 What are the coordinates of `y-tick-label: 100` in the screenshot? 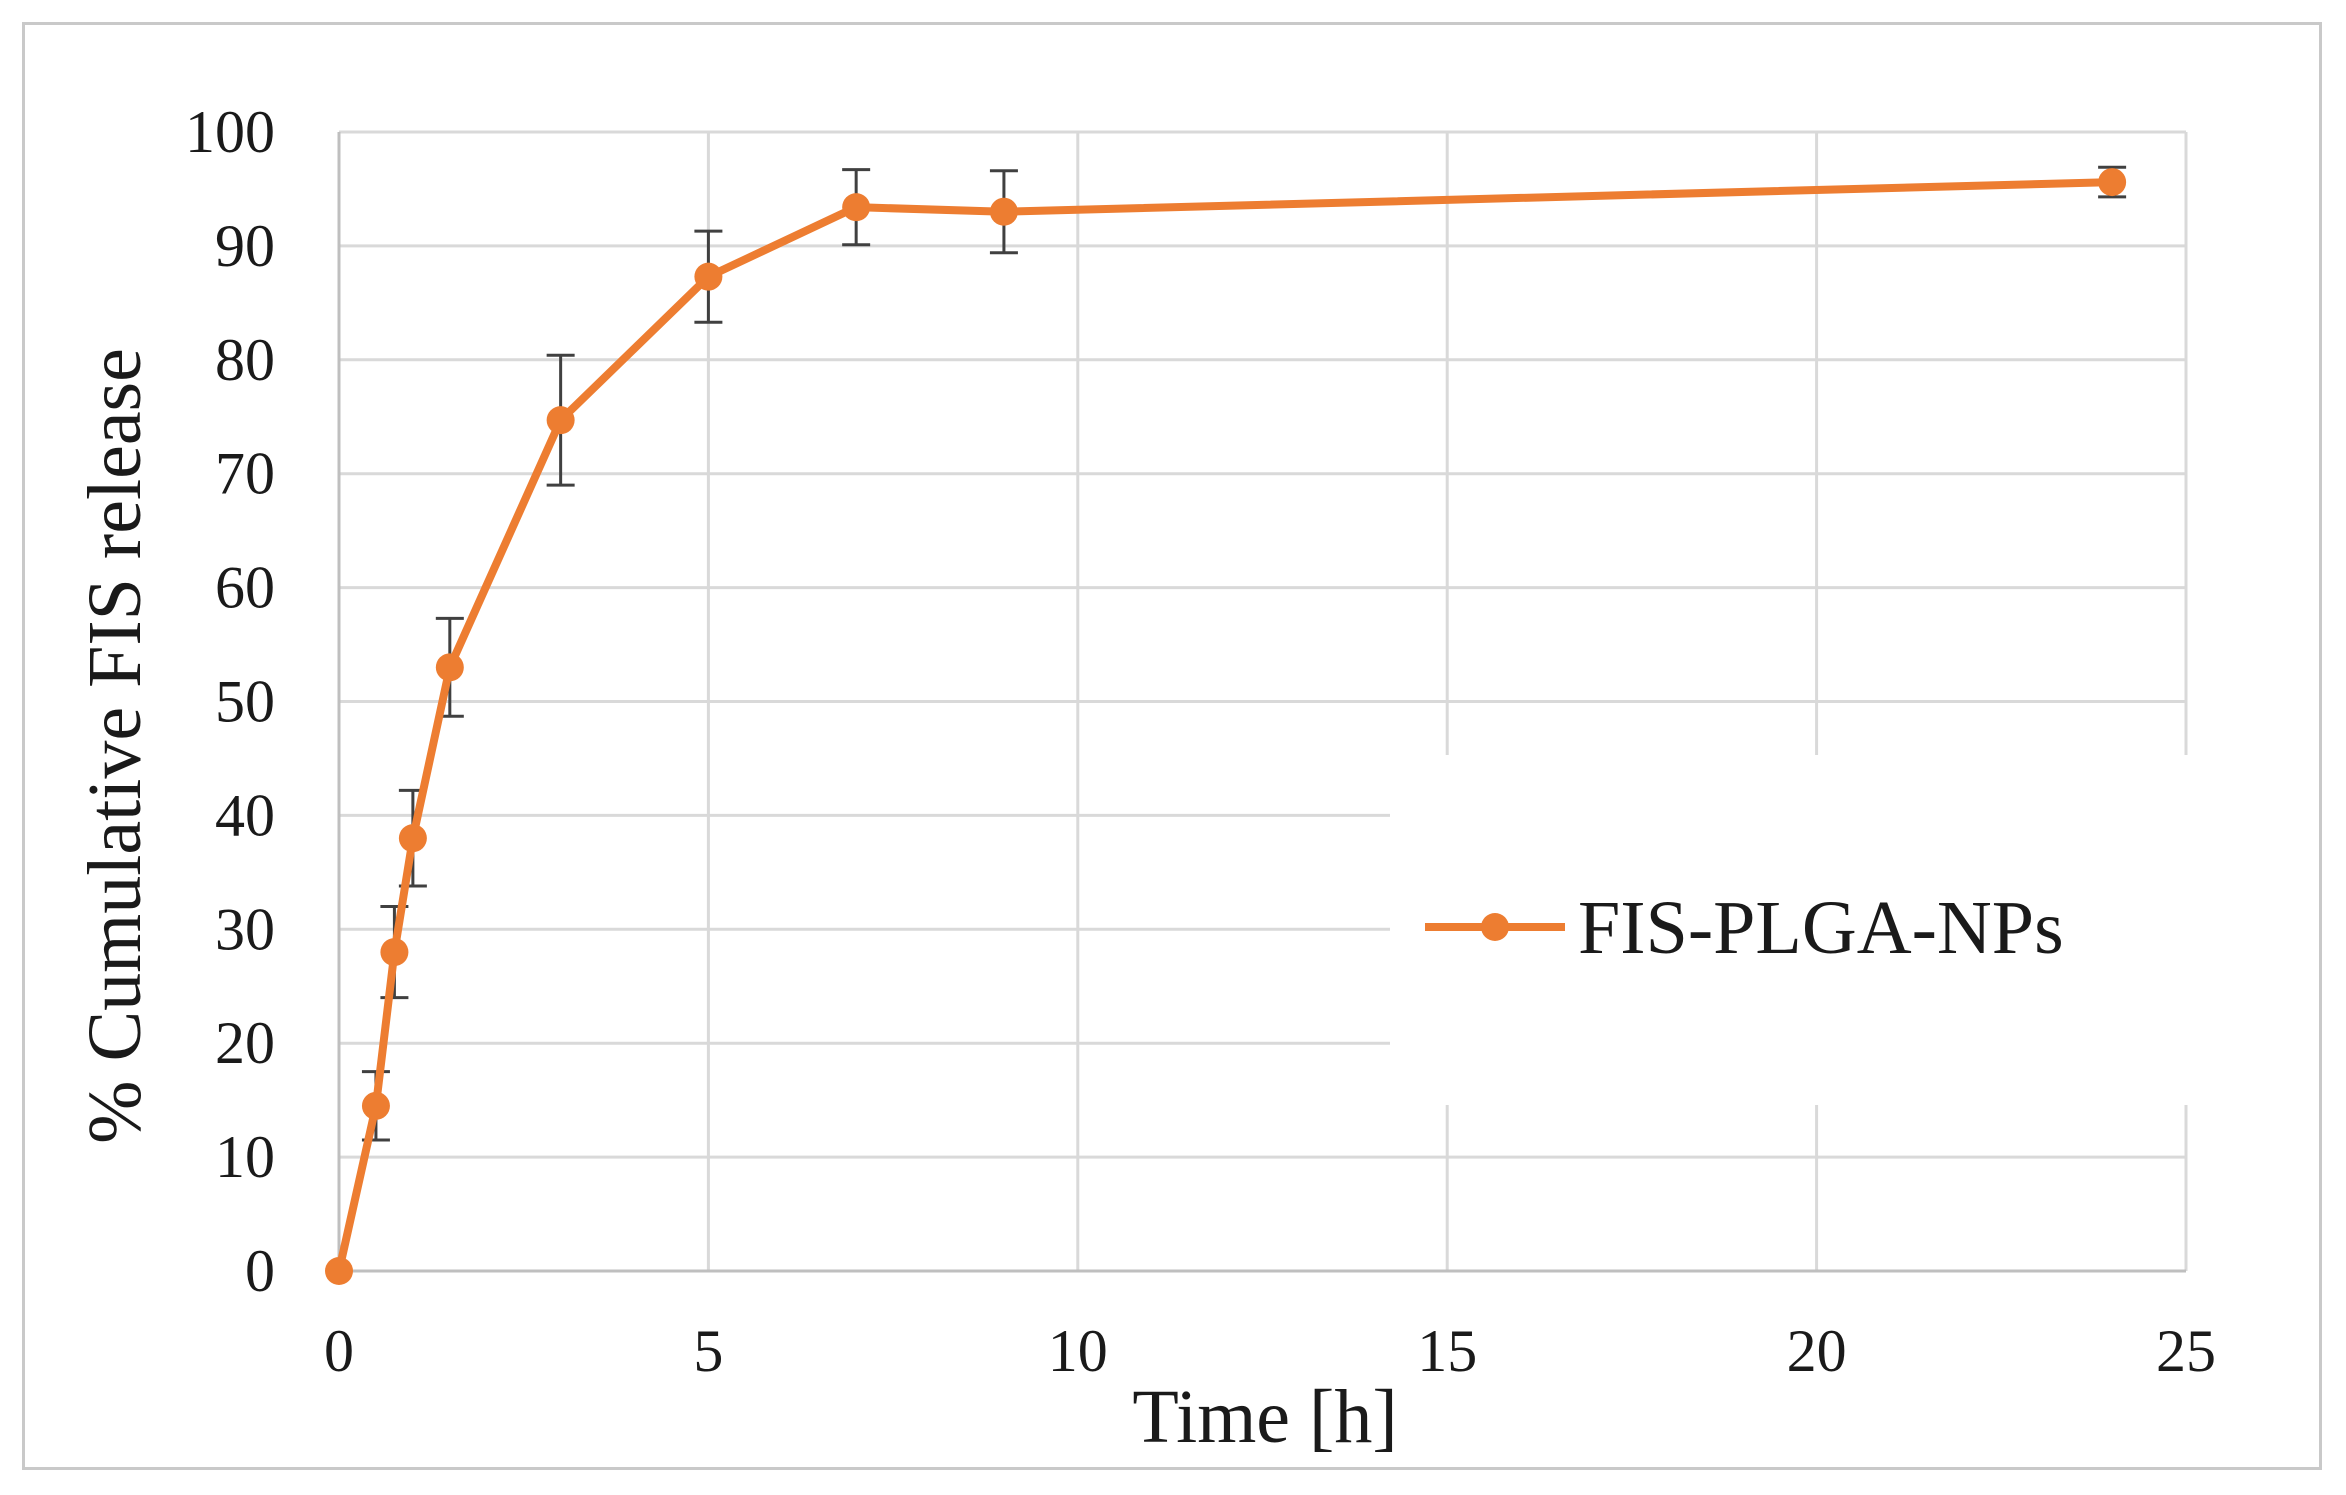 It's located at (230, 132).